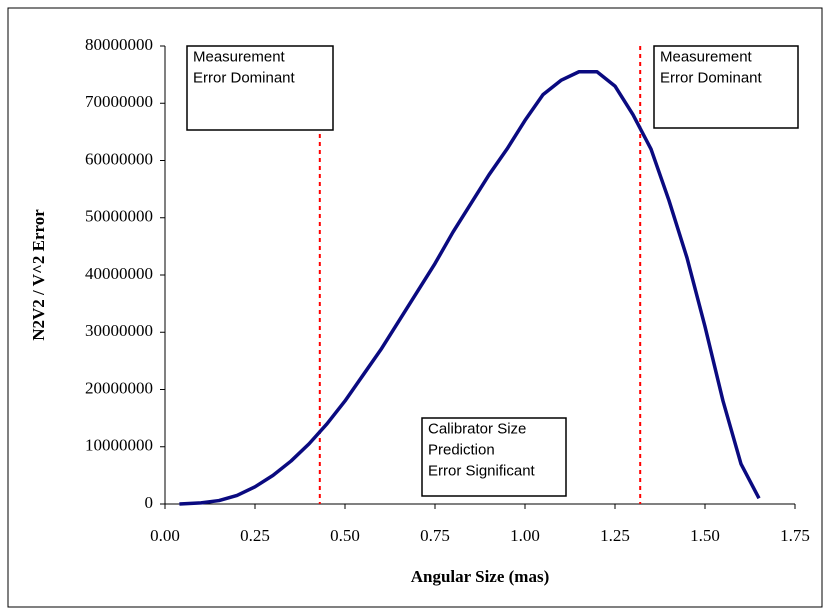 Image resolution: width=830 pixels, height=616 pixels. What do you see at coordinates (165, 535) in the screenshot?
I see `x-tick-label: 0.00` at bounding box center [165, 535].